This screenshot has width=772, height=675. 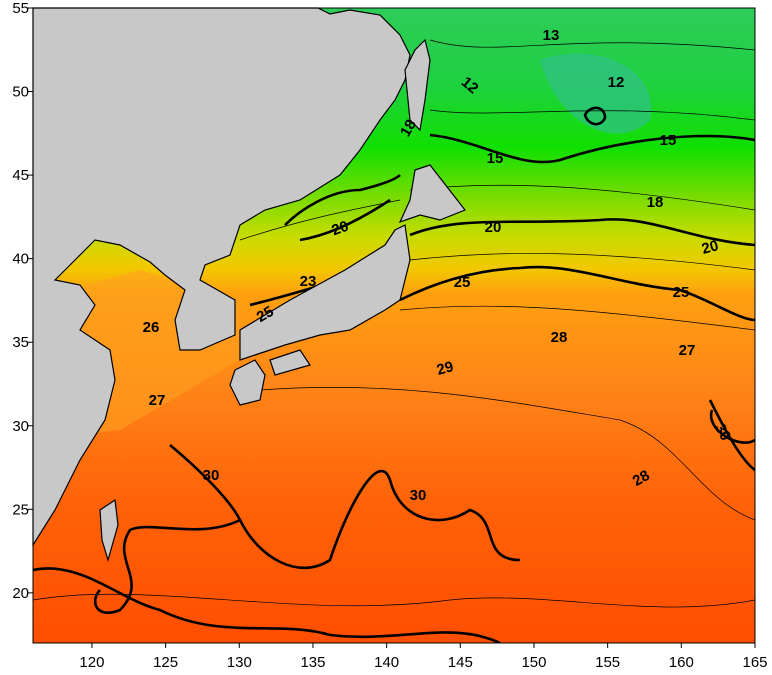 I want to click on y-tick-label: 50, so click(x=20, y=92).